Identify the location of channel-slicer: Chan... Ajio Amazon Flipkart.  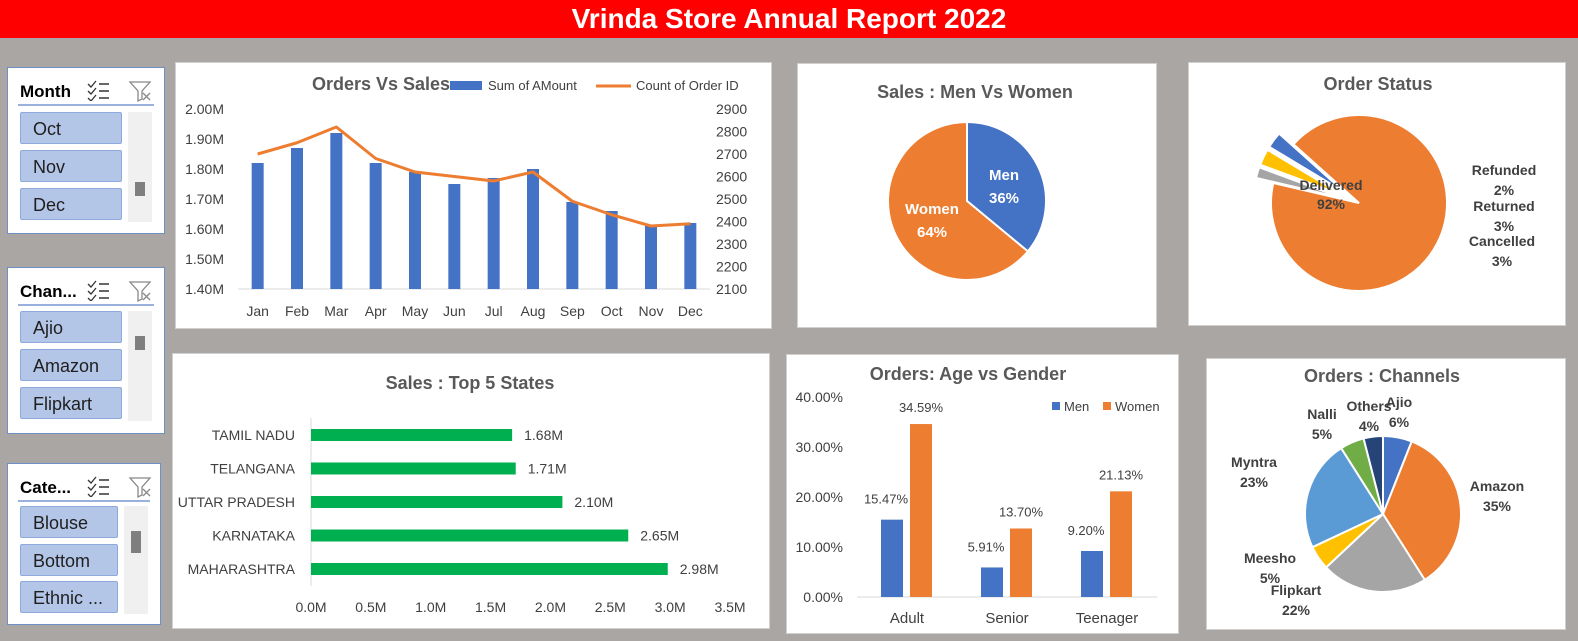
(86, 350).